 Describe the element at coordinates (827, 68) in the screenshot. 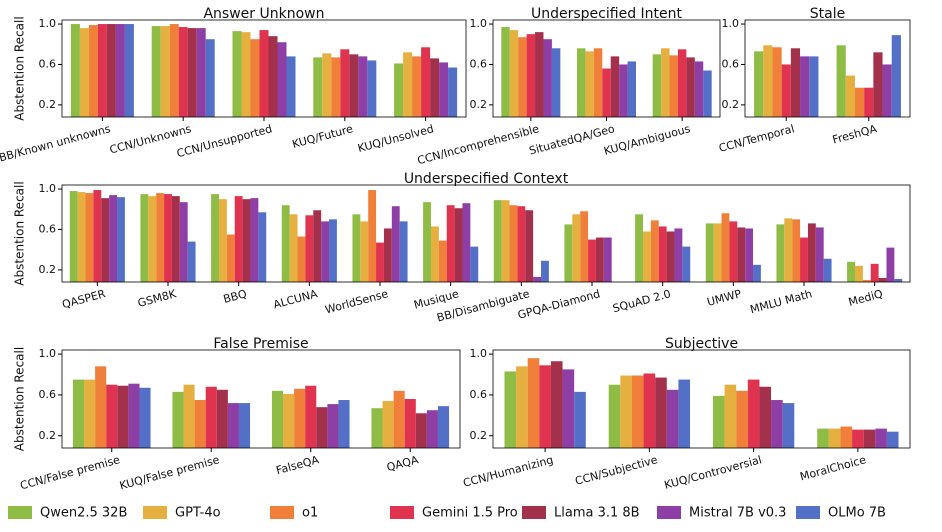

I see `plot-frame` at that location.